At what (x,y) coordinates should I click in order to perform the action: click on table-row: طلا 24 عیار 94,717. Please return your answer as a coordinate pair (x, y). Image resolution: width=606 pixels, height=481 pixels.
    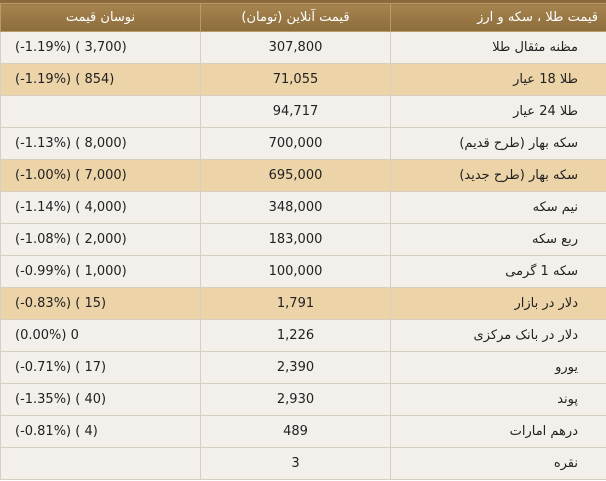
    Looking at the image, I should click on (303, 111).